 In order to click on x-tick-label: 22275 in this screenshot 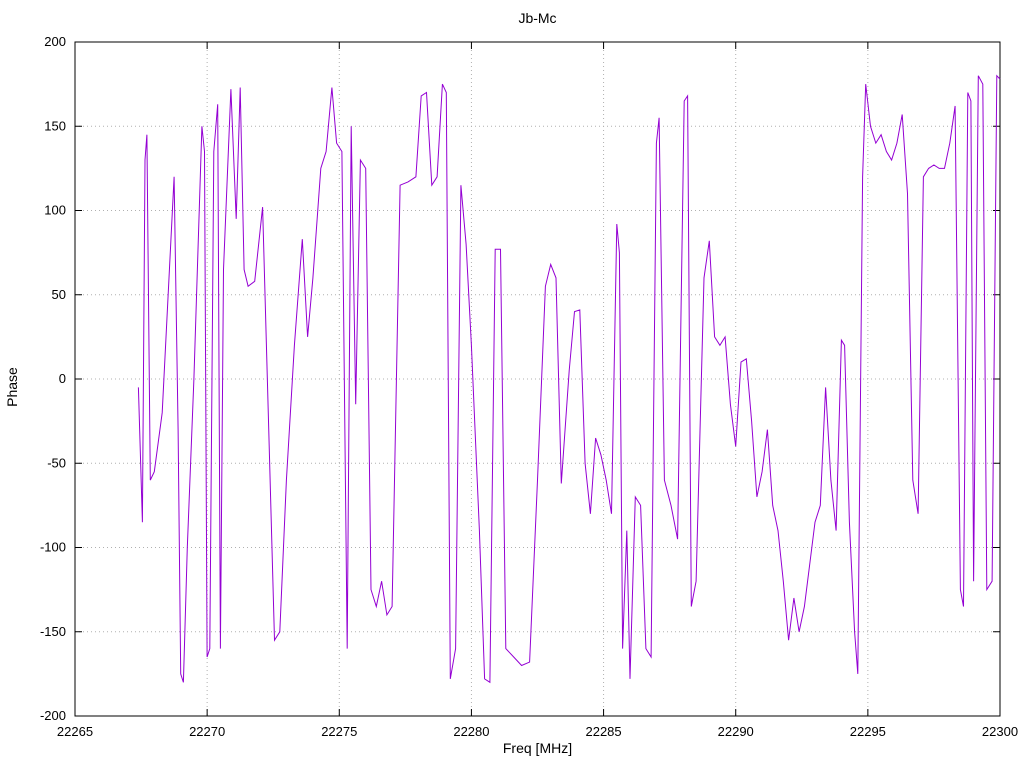, I will do `click(339, 731)`.